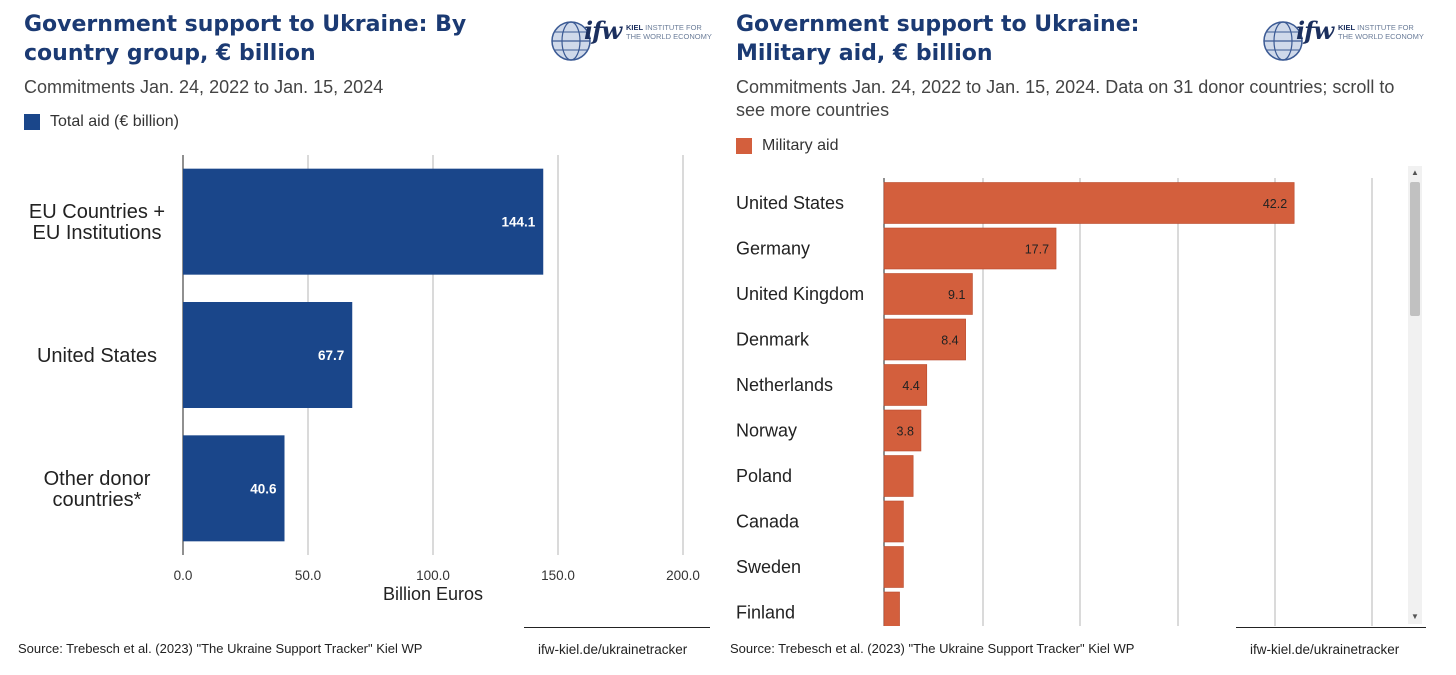 The image size is (1456, 675). Describe the element at coordinates (956, 295) in the screenshot. I see `bar-value-label: 9.1` at that location.